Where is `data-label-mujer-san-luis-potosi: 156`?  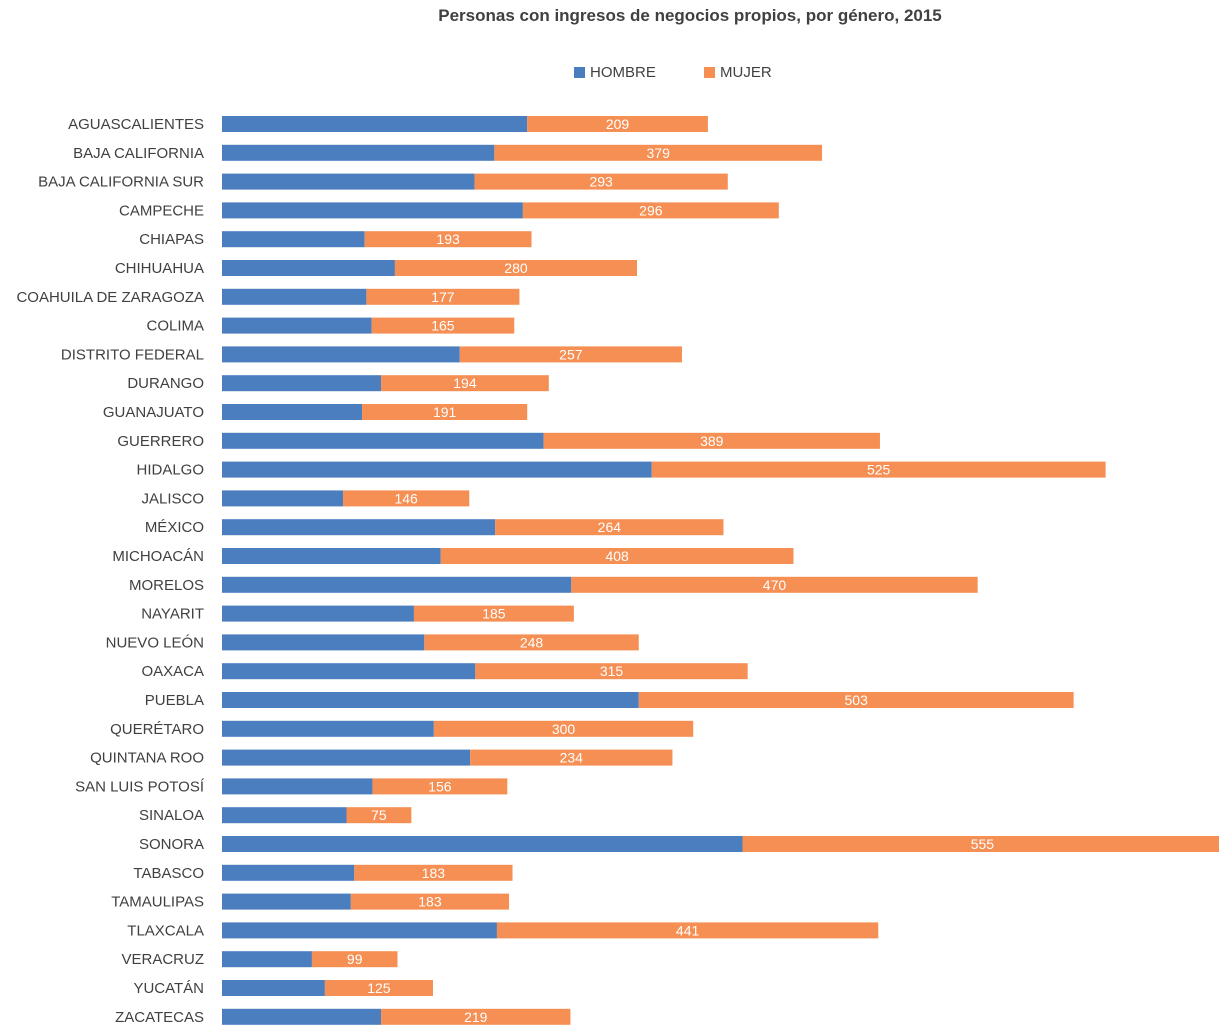 data-label-mujer-san-luis-potosi: 156 is located at coordinates (440, 786).